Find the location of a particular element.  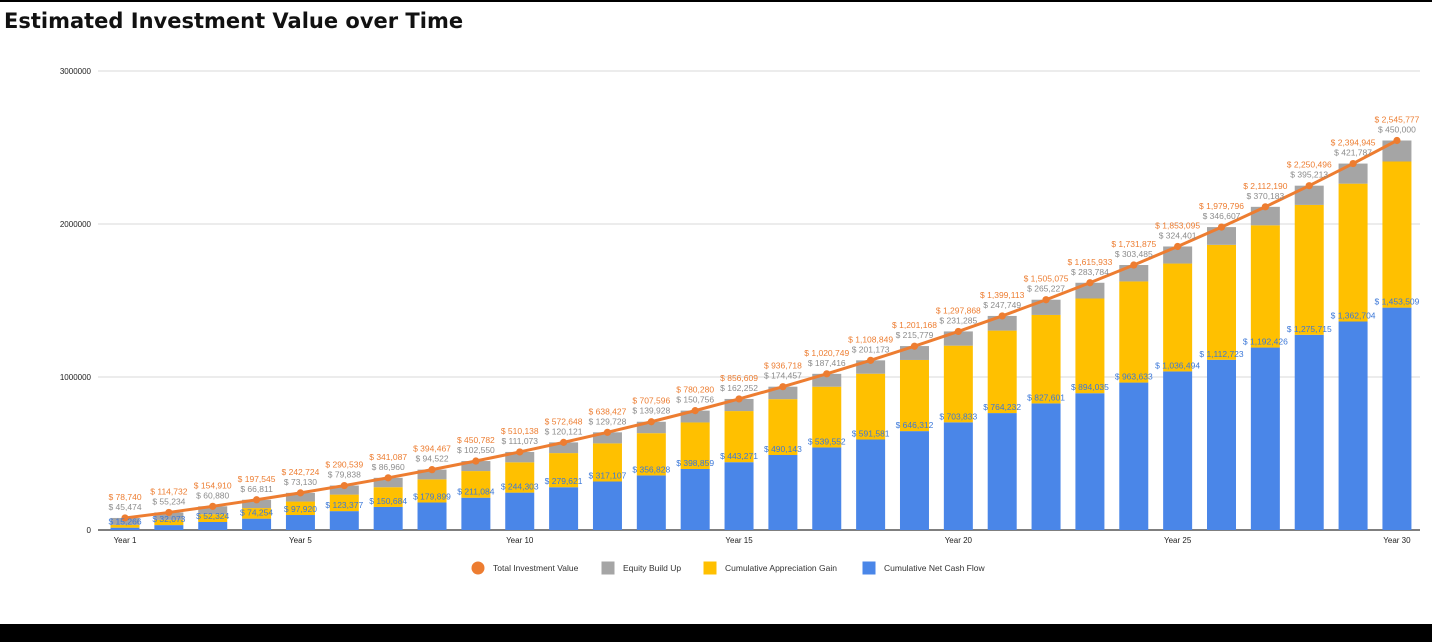

total-value-label: $ 114,732 is located at coordinates (168, 491).